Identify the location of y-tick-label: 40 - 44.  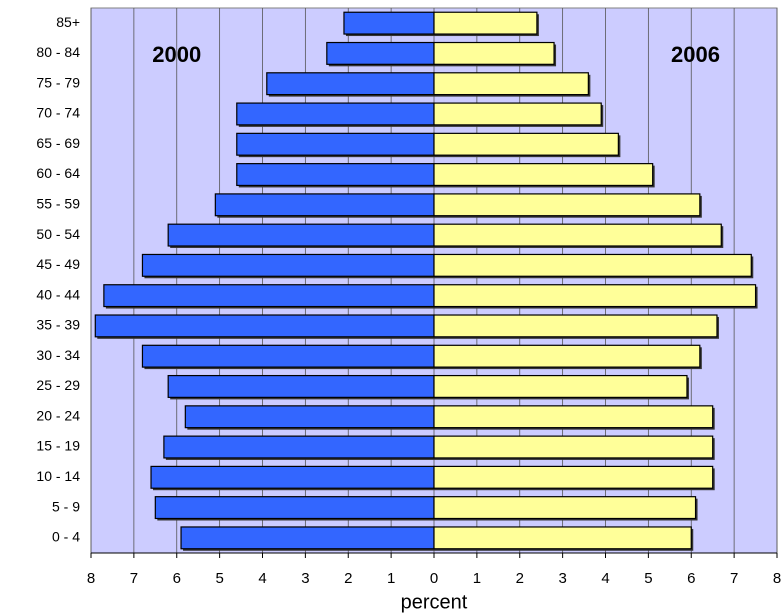
(58, 294).